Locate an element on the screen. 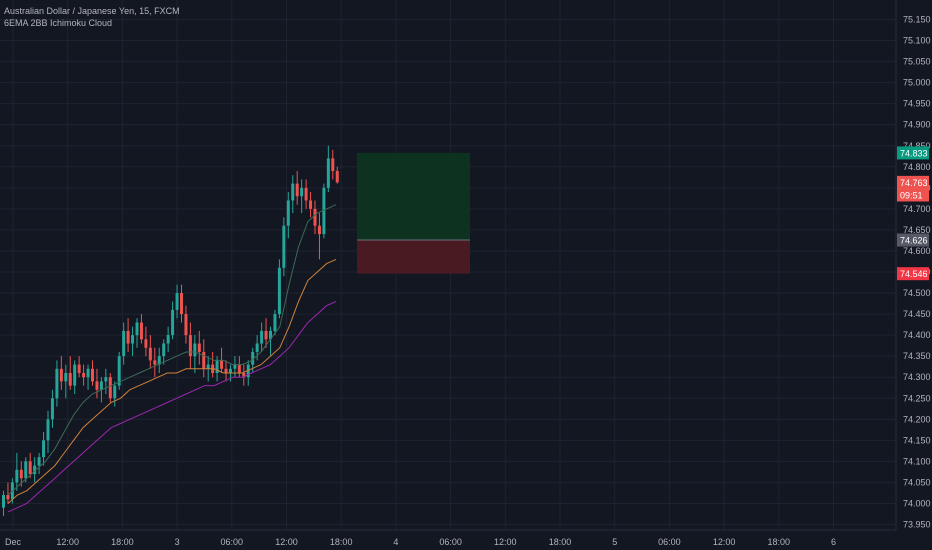 This screenshot has height=550, width=932. price-tick-label: 74.350 is located at coordinates (917, 356).